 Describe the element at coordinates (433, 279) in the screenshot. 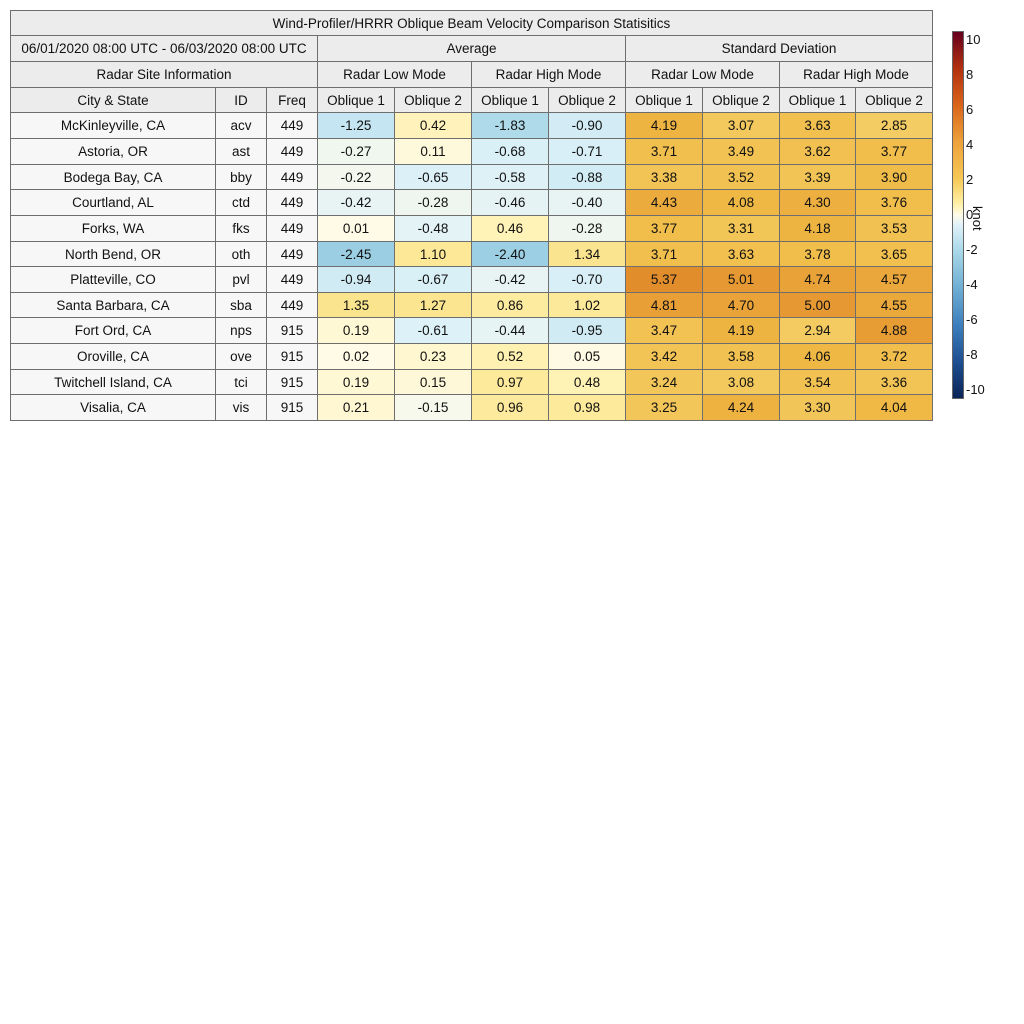

I see `data-cell: -0.67` at that location.